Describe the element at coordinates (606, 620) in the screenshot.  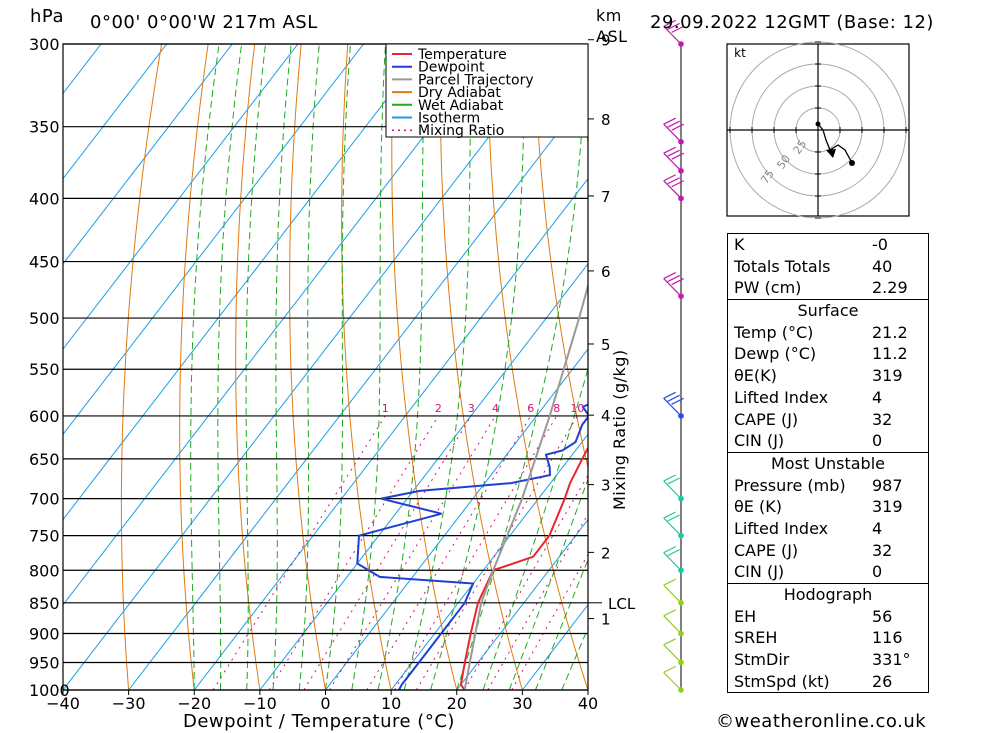
I see `km-tick-label: 1` at that location.